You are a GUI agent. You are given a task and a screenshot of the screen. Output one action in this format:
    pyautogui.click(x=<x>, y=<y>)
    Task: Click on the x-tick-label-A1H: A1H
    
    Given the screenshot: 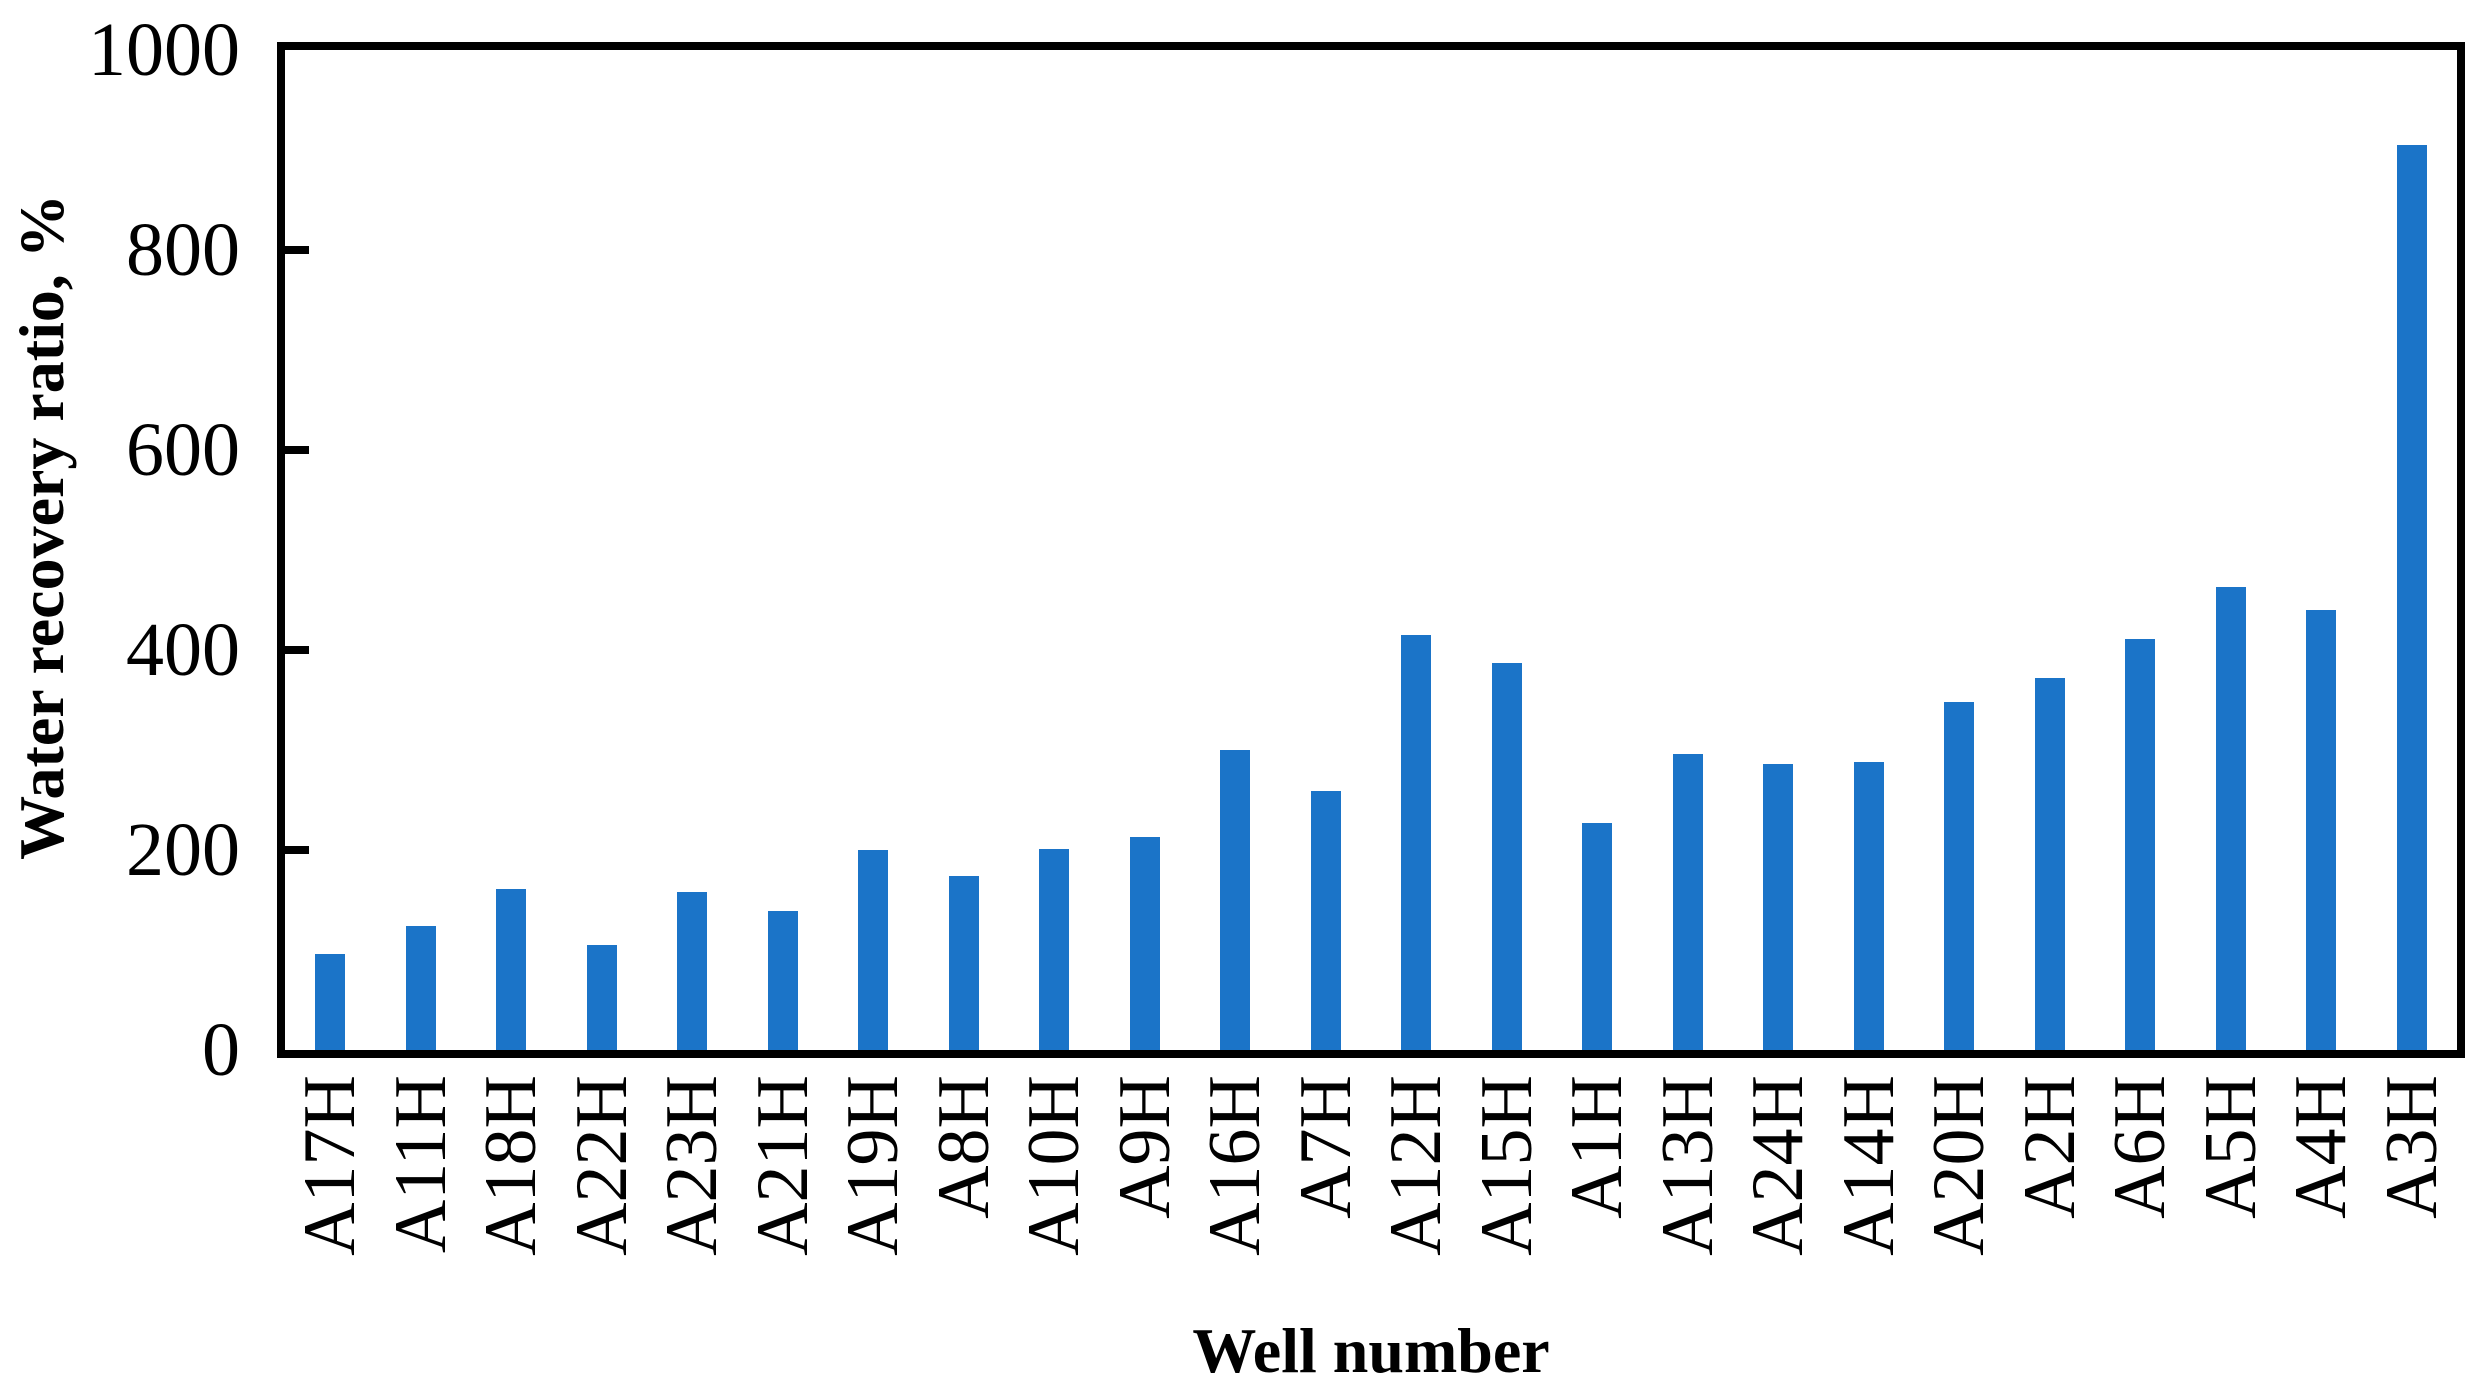 What is the action you would take?
    pyautogui.click(x=1597, y=1147)
    